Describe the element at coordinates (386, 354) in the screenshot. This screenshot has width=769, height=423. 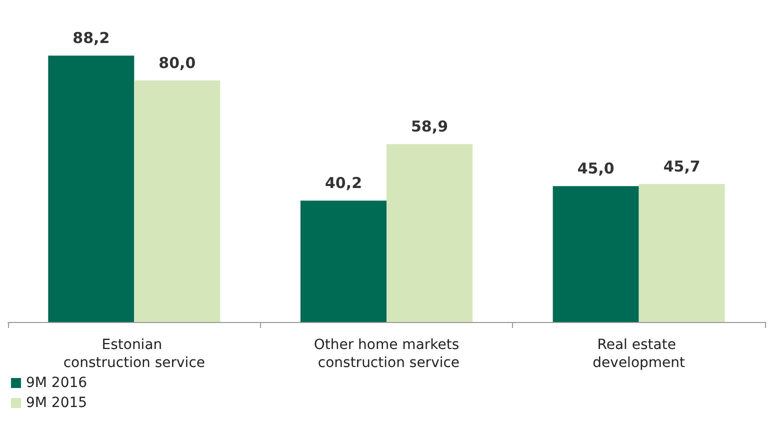
I see `x-tick-label: Other home markets construction service` at that location.